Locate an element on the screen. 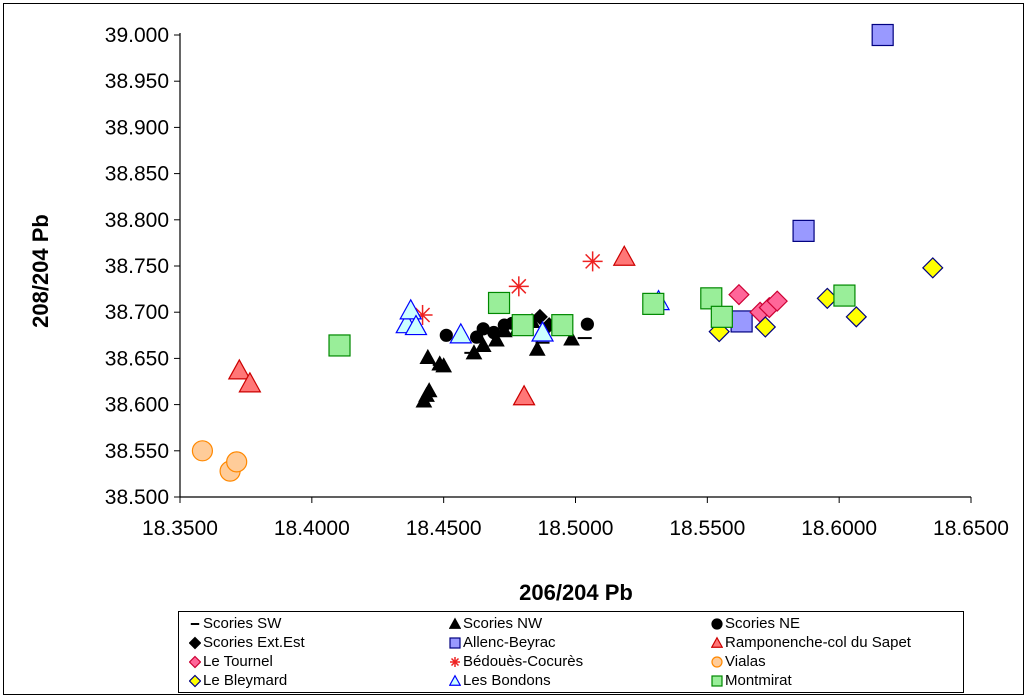  y-tick-label: 38.750 is located at coordinates (137, 266).